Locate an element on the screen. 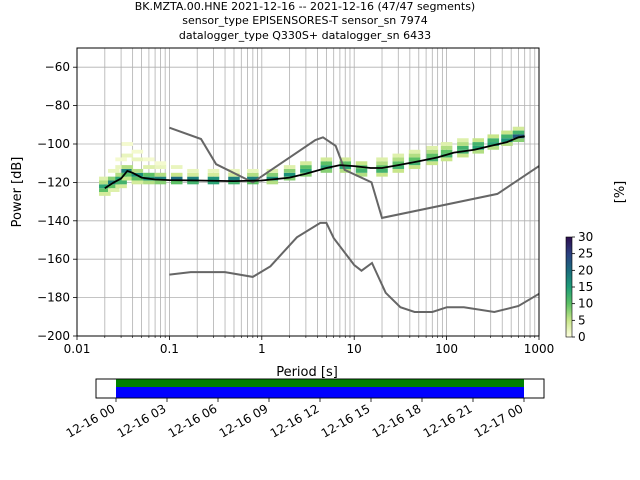 The width and height of the screenshot is (640, 480). timeline-green-bar is located at coordinates (320, 383).